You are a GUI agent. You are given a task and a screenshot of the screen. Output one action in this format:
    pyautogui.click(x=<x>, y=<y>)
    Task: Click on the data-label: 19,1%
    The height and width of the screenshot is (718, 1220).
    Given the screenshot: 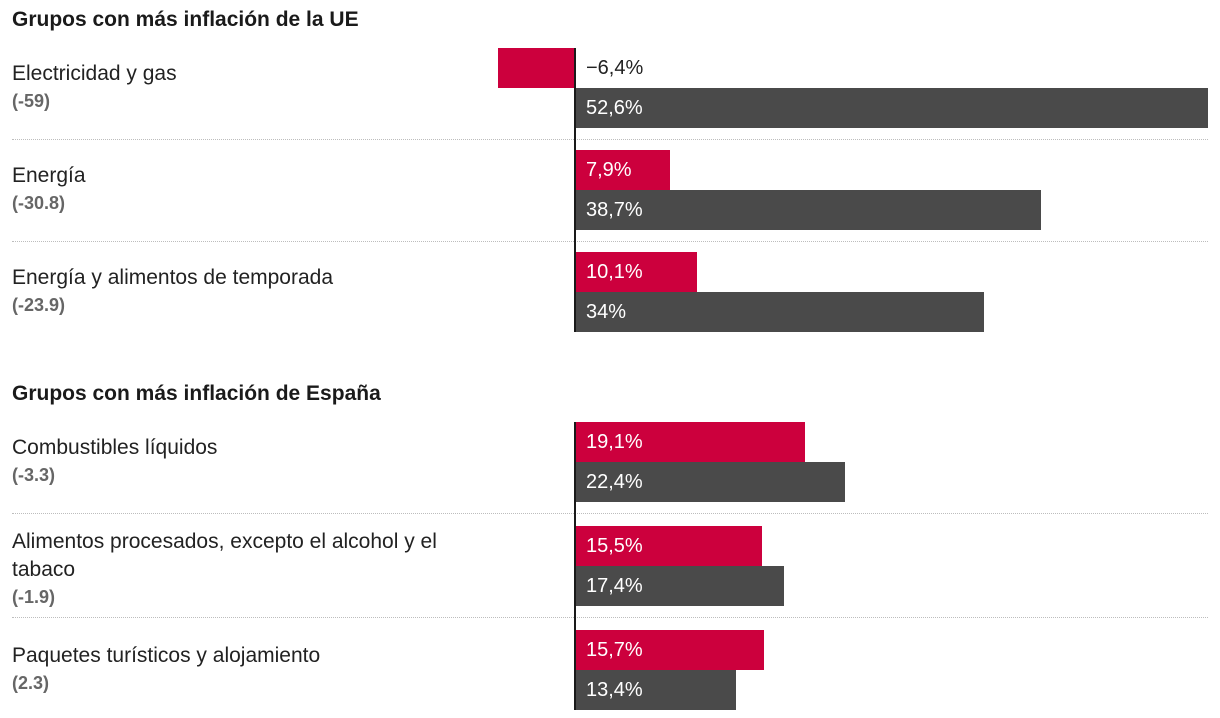 What is the action you would take?
    pyautogui.click(x=614, y=442)
    